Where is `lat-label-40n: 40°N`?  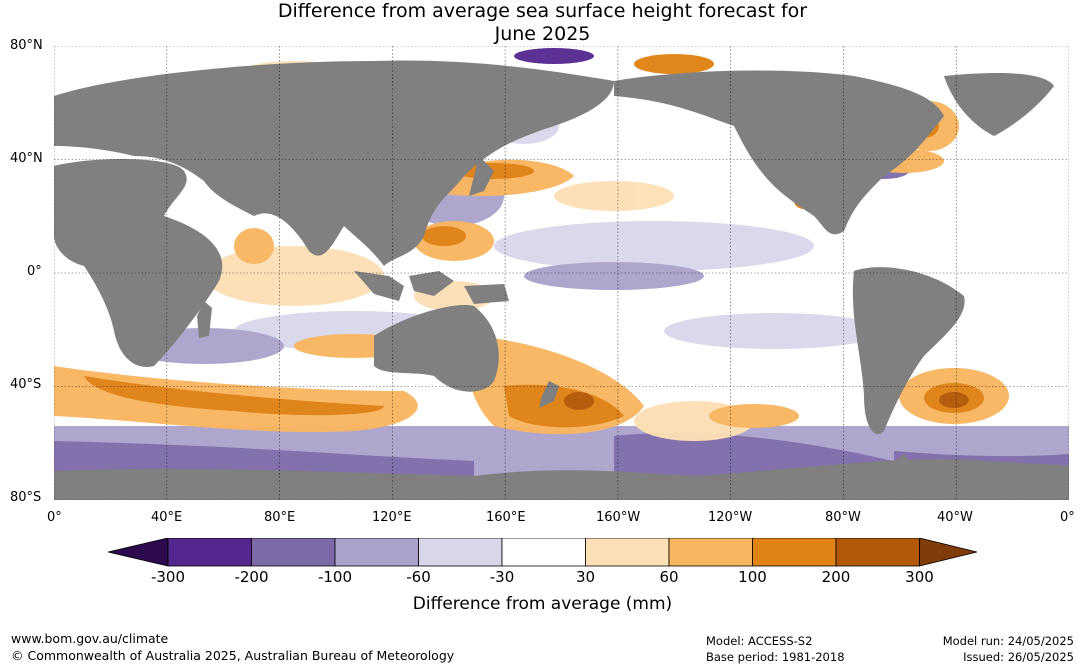 lat-label-40n: 40°N is located at coordinates (26, 158).